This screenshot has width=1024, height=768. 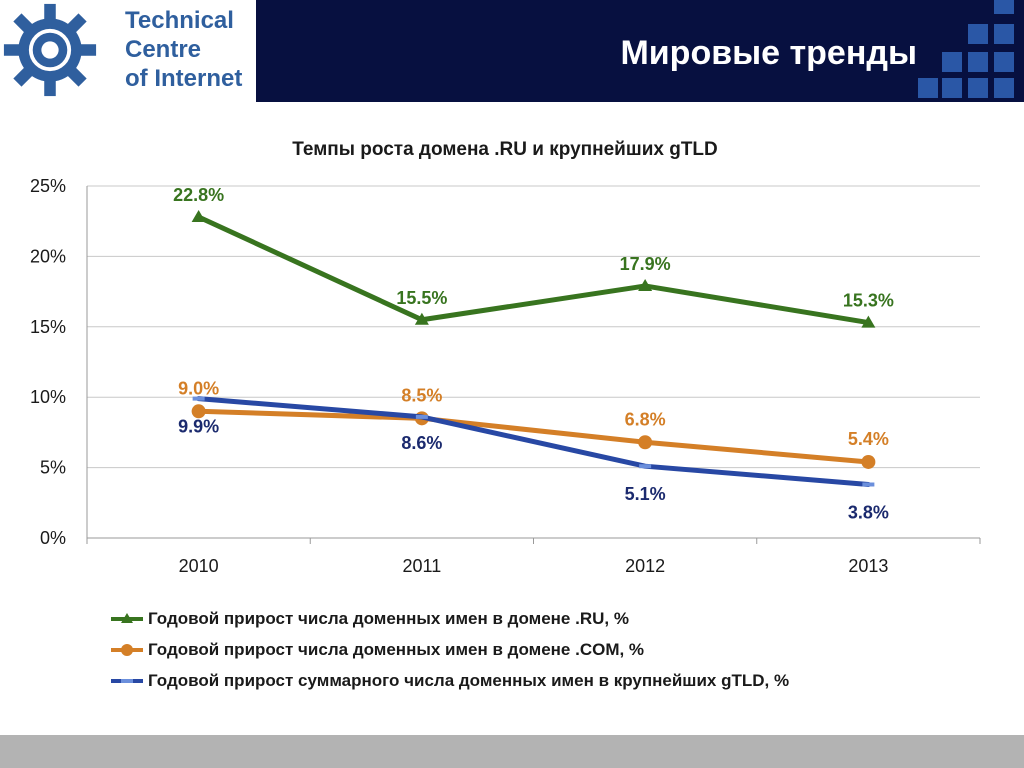 What do you see at coordinates (868, 512) in the screenshot?
I see `data-label-gtld: 3.8%` at bounding box center [868, 512].